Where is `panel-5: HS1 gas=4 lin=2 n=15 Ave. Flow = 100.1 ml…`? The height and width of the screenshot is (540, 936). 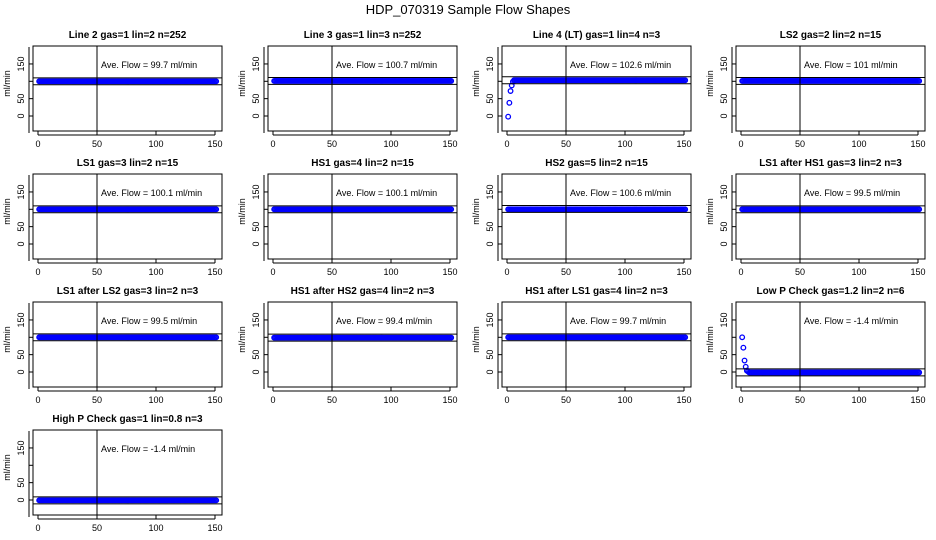 panel-5: HS1 gas=4 lin=2 n=15 Ave. Flow = 100.1 ml… is located at coordinates (347, 217).